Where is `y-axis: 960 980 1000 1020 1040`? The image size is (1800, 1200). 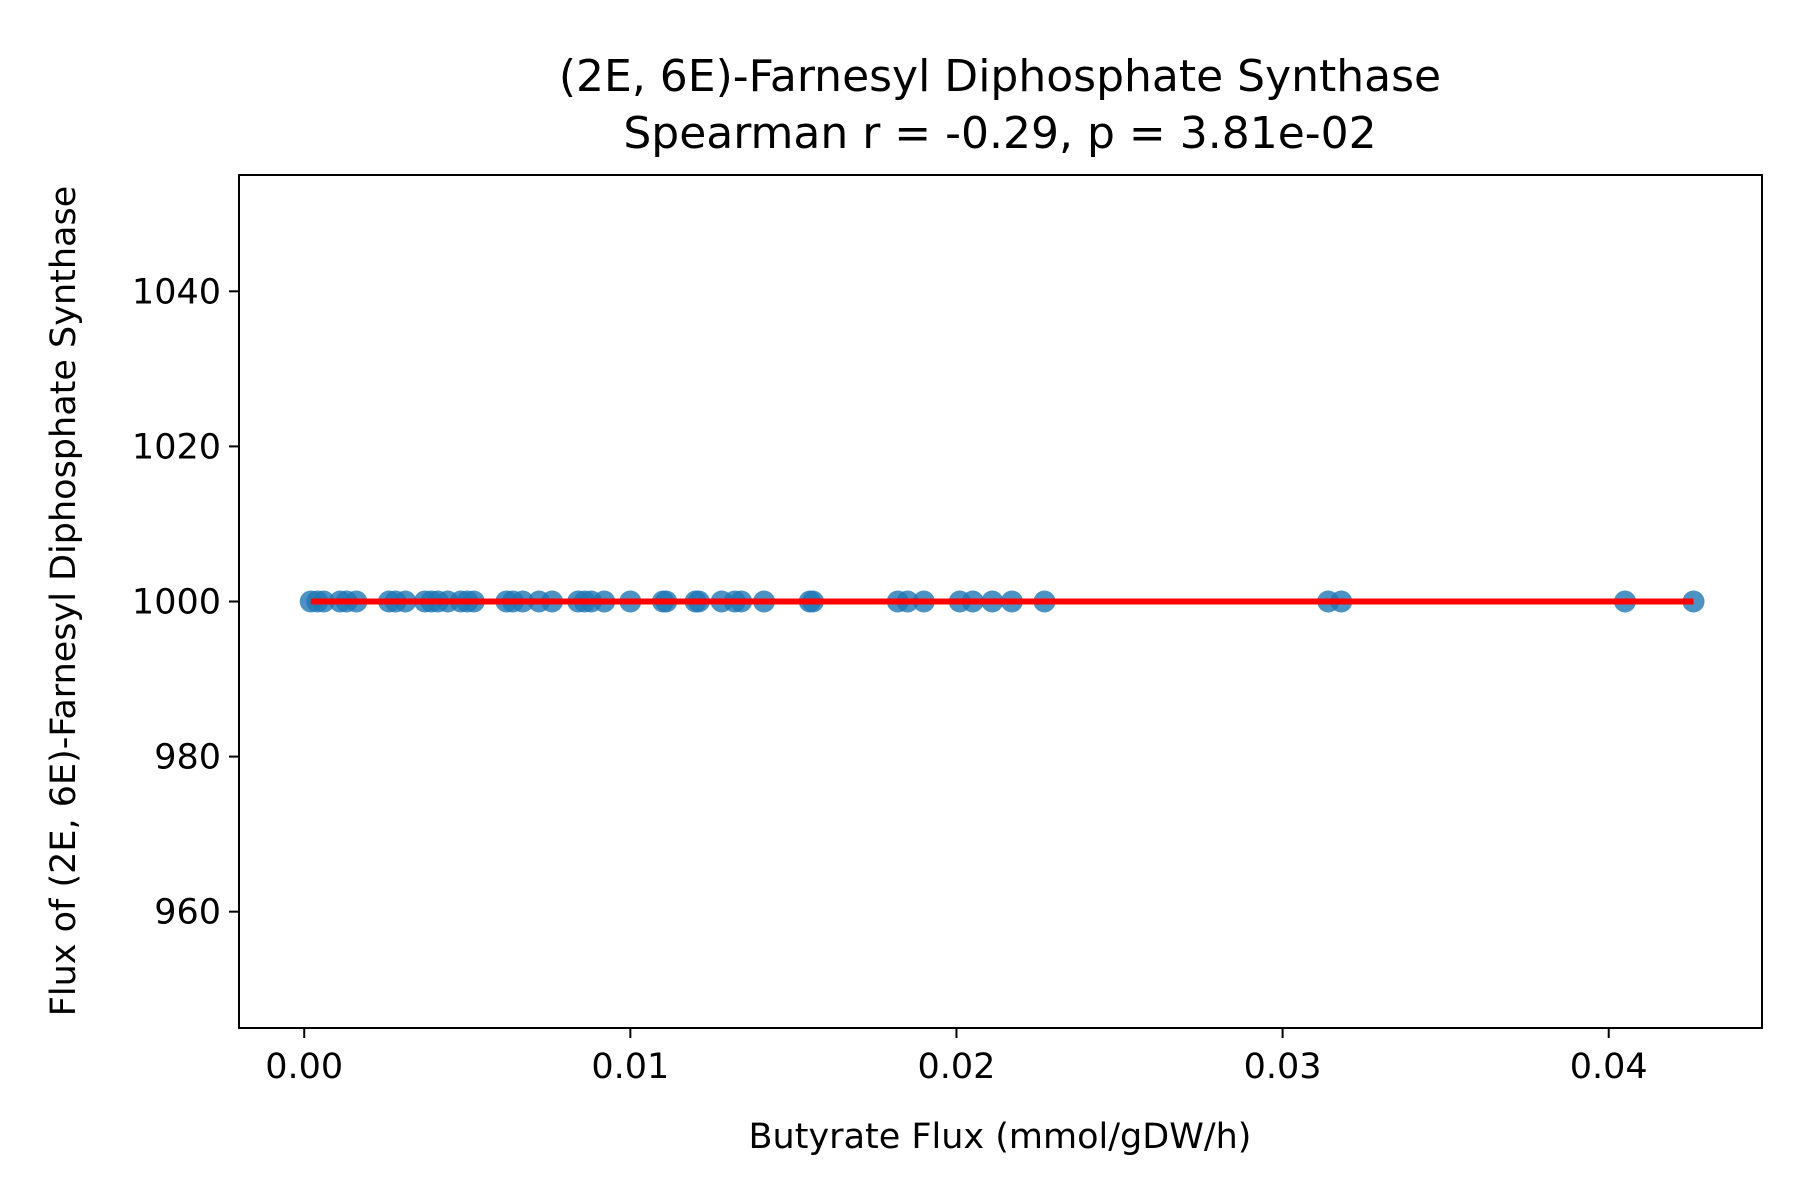 y-axis: 960 980 1000 1020 1040 is located at coordinates (185, 602).